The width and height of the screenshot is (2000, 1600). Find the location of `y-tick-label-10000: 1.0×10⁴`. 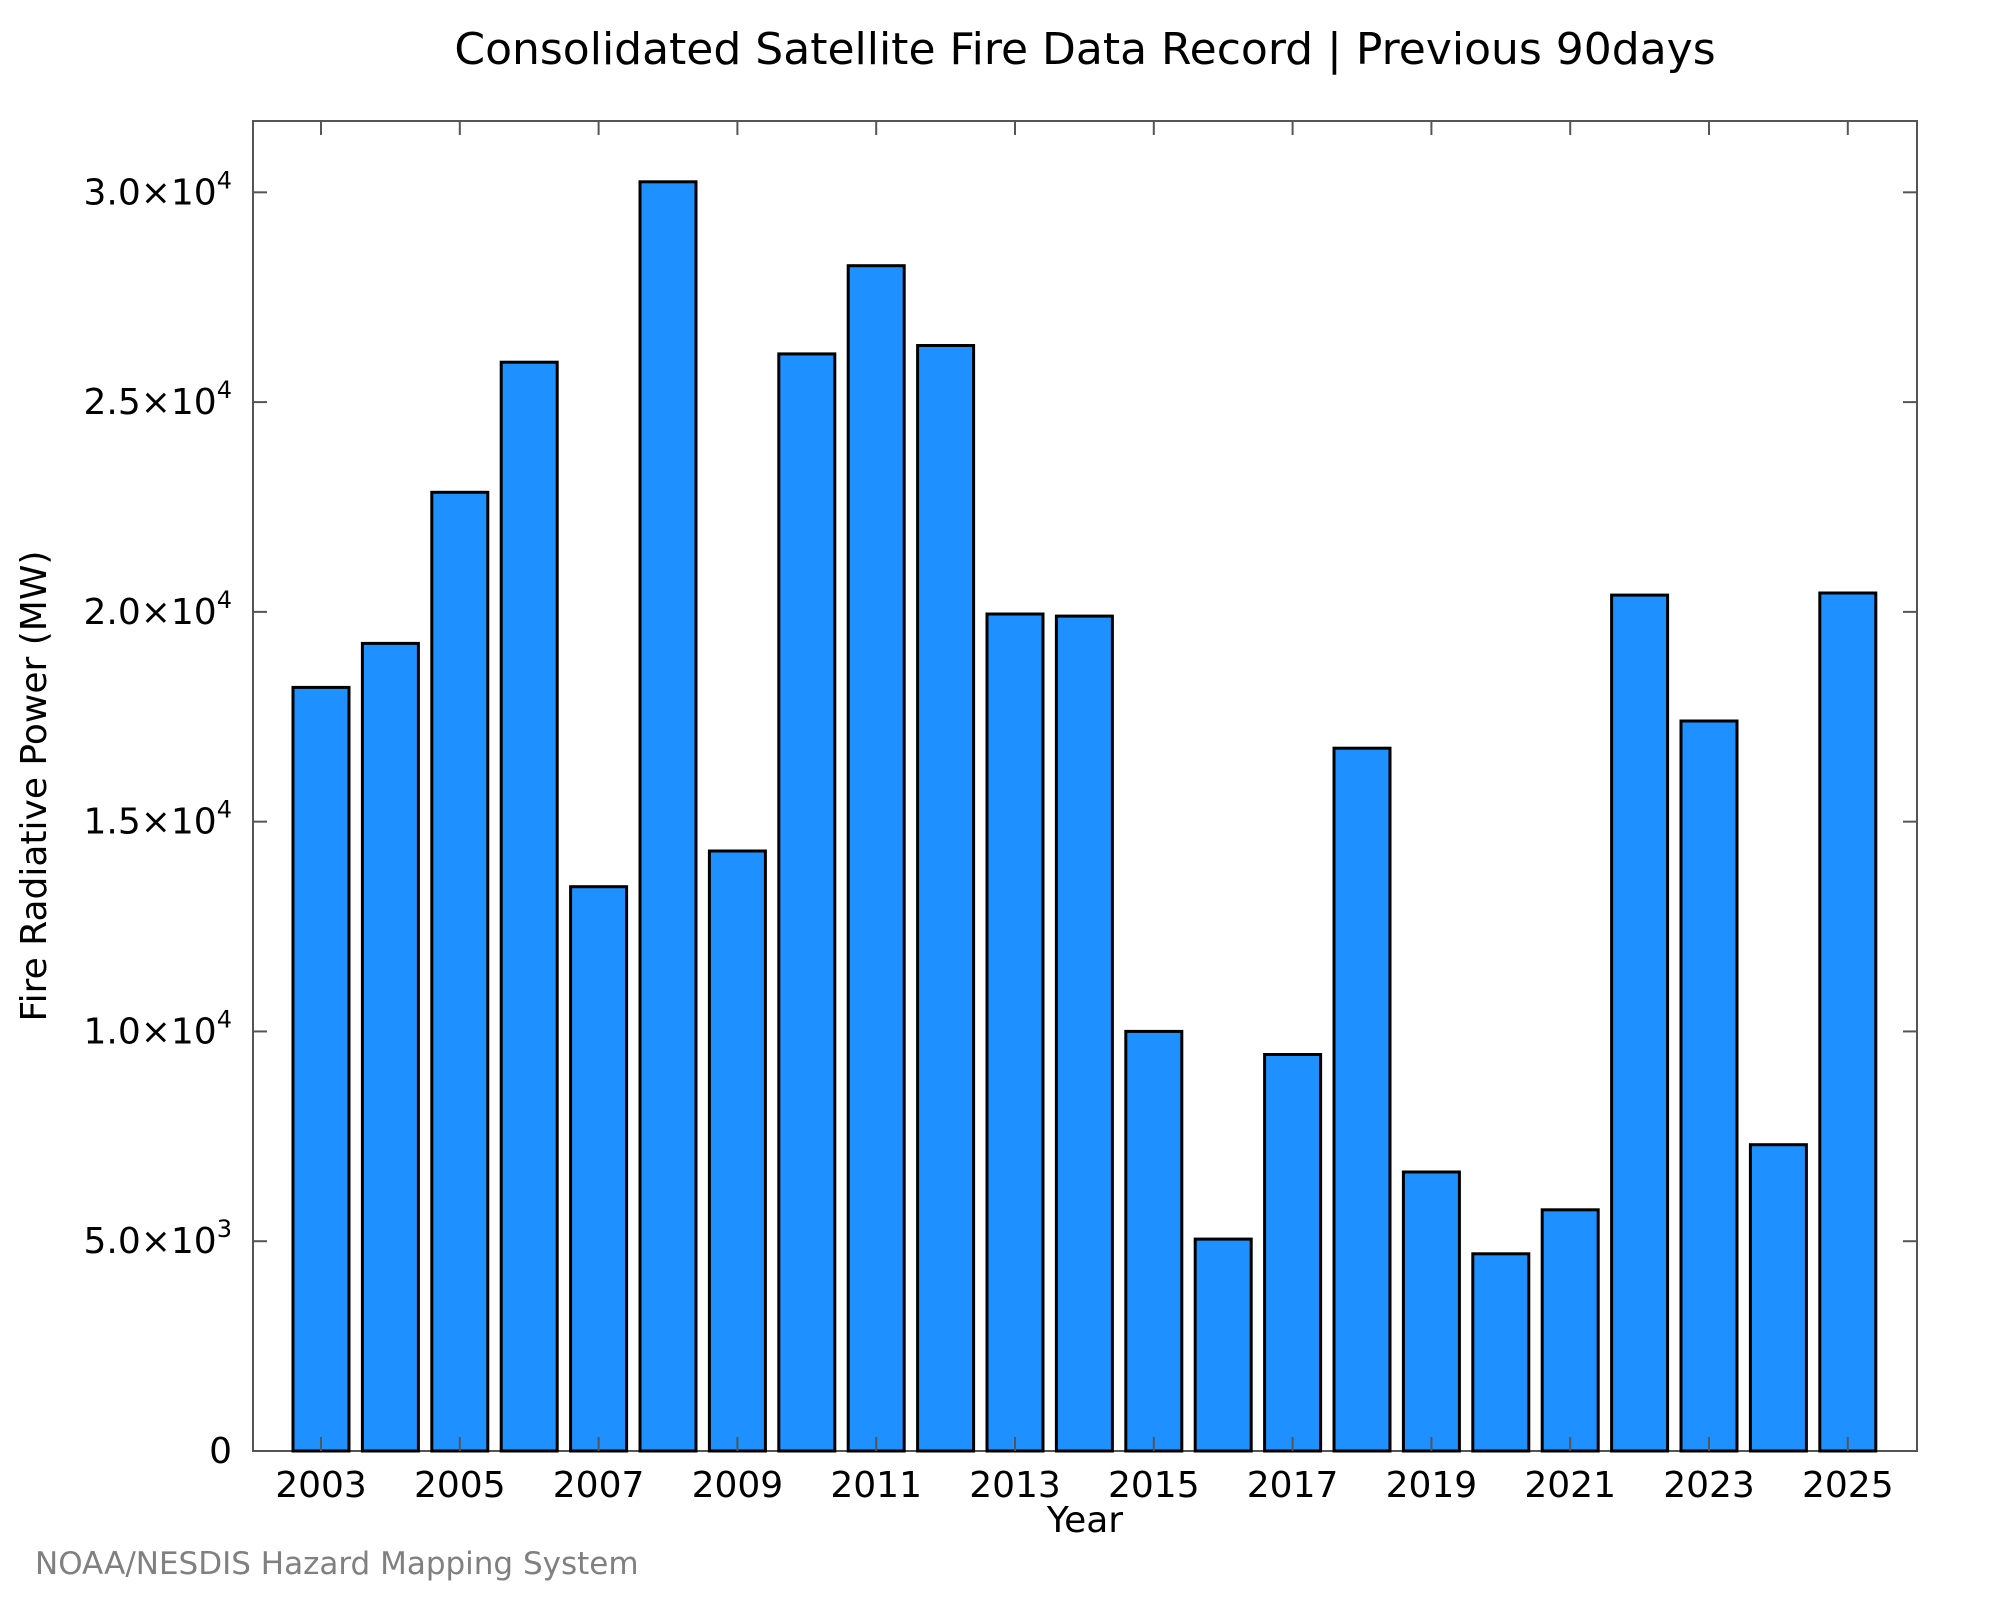

y-tick-label-10000: 1.0×10⁴ is located at coordinates (157, 1028).